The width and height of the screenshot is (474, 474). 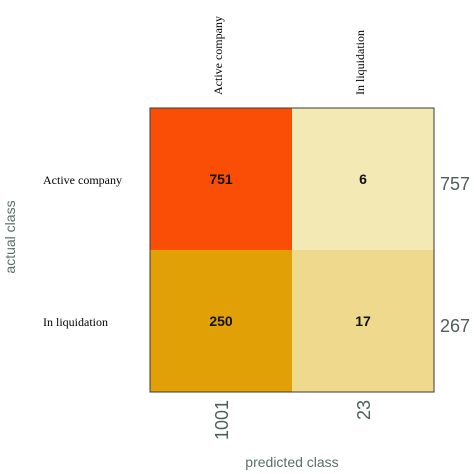 I want to click on cell-value-active-company-active-company: 751, so click(x=221, y=179).